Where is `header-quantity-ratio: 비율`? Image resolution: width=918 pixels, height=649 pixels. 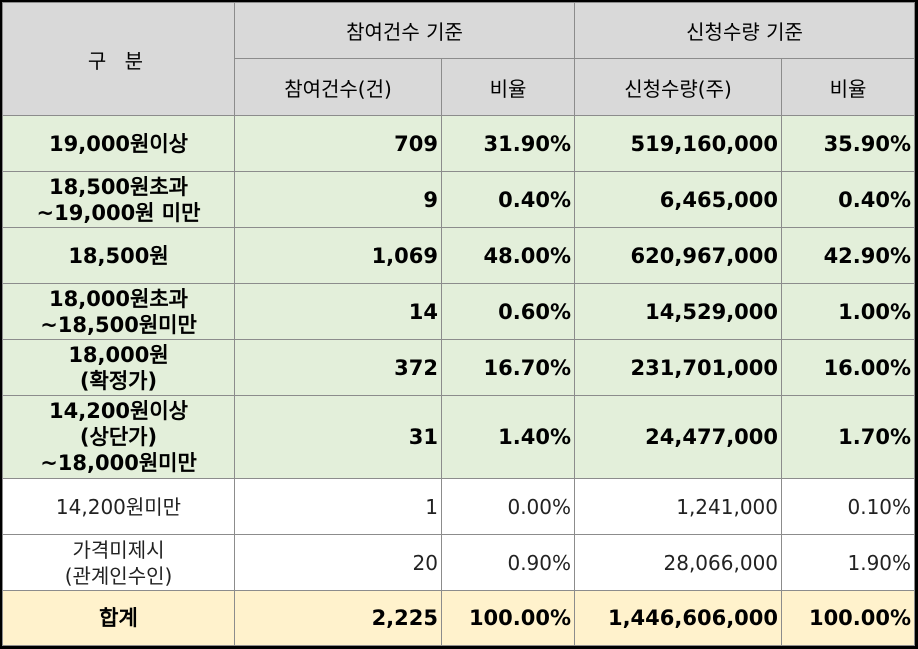 header-quantity-ratio: 비율 is located at coordinates (848, 87).